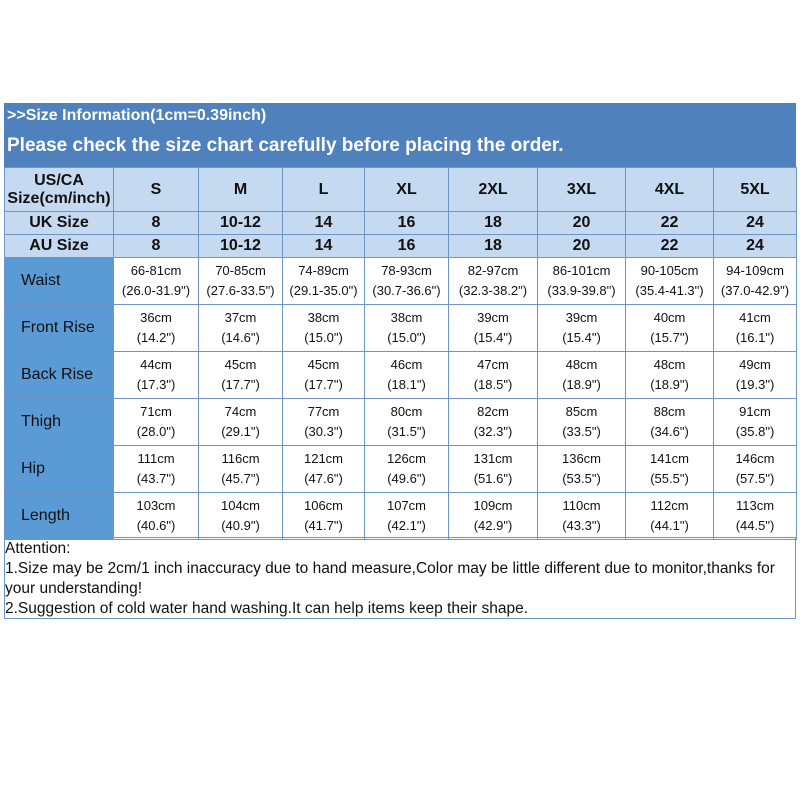  What do you see at coordinates (493, 317) in the screenshot?
I see `cm-value: 39cm` at bounding box center [493, 317].